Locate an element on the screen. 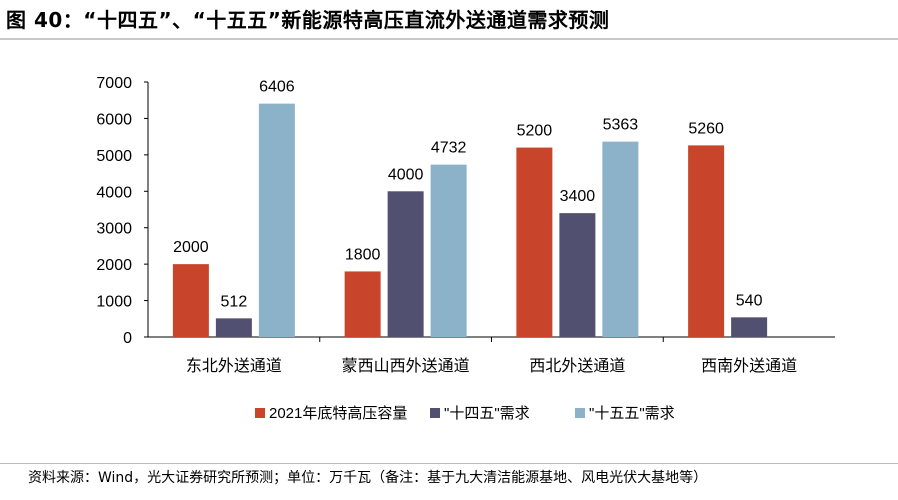  data-label: 5363 is located at coordinates (621, 125).